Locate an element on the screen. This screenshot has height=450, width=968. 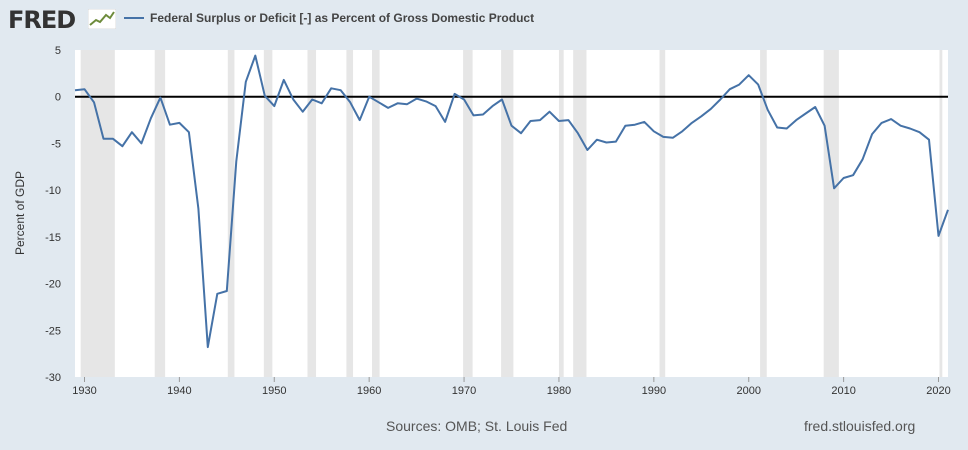
x-tick-label: 2000 is located at coordinates (748, 391).